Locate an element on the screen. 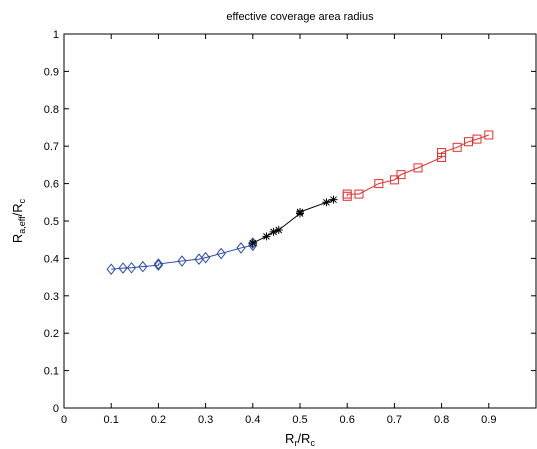 This screenshot has height=449, width=537. x-tick-label: 0.3 is located at coordinates (205, 420).